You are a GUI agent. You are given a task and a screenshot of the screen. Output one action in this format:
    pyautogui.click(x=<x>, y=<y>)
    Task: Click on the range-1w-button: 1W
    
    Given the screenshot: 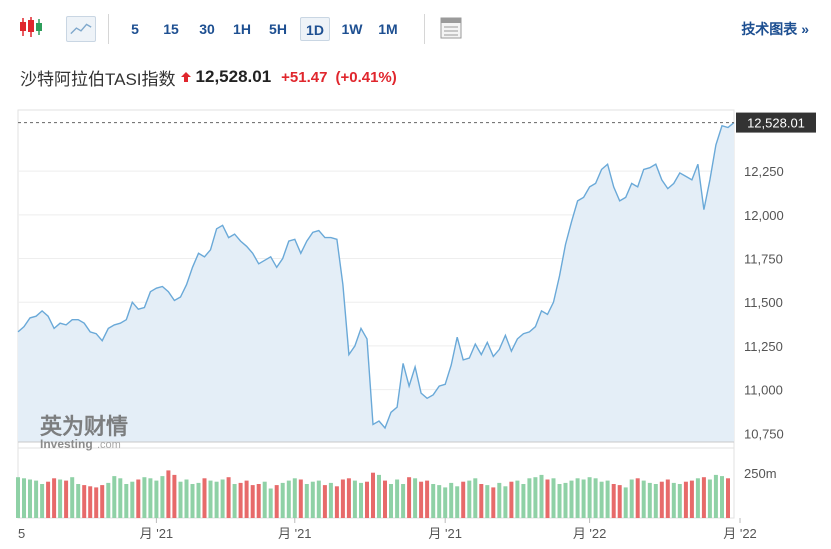 What is the action you would take?
    pyautogui.click(x=352, y=29)
    